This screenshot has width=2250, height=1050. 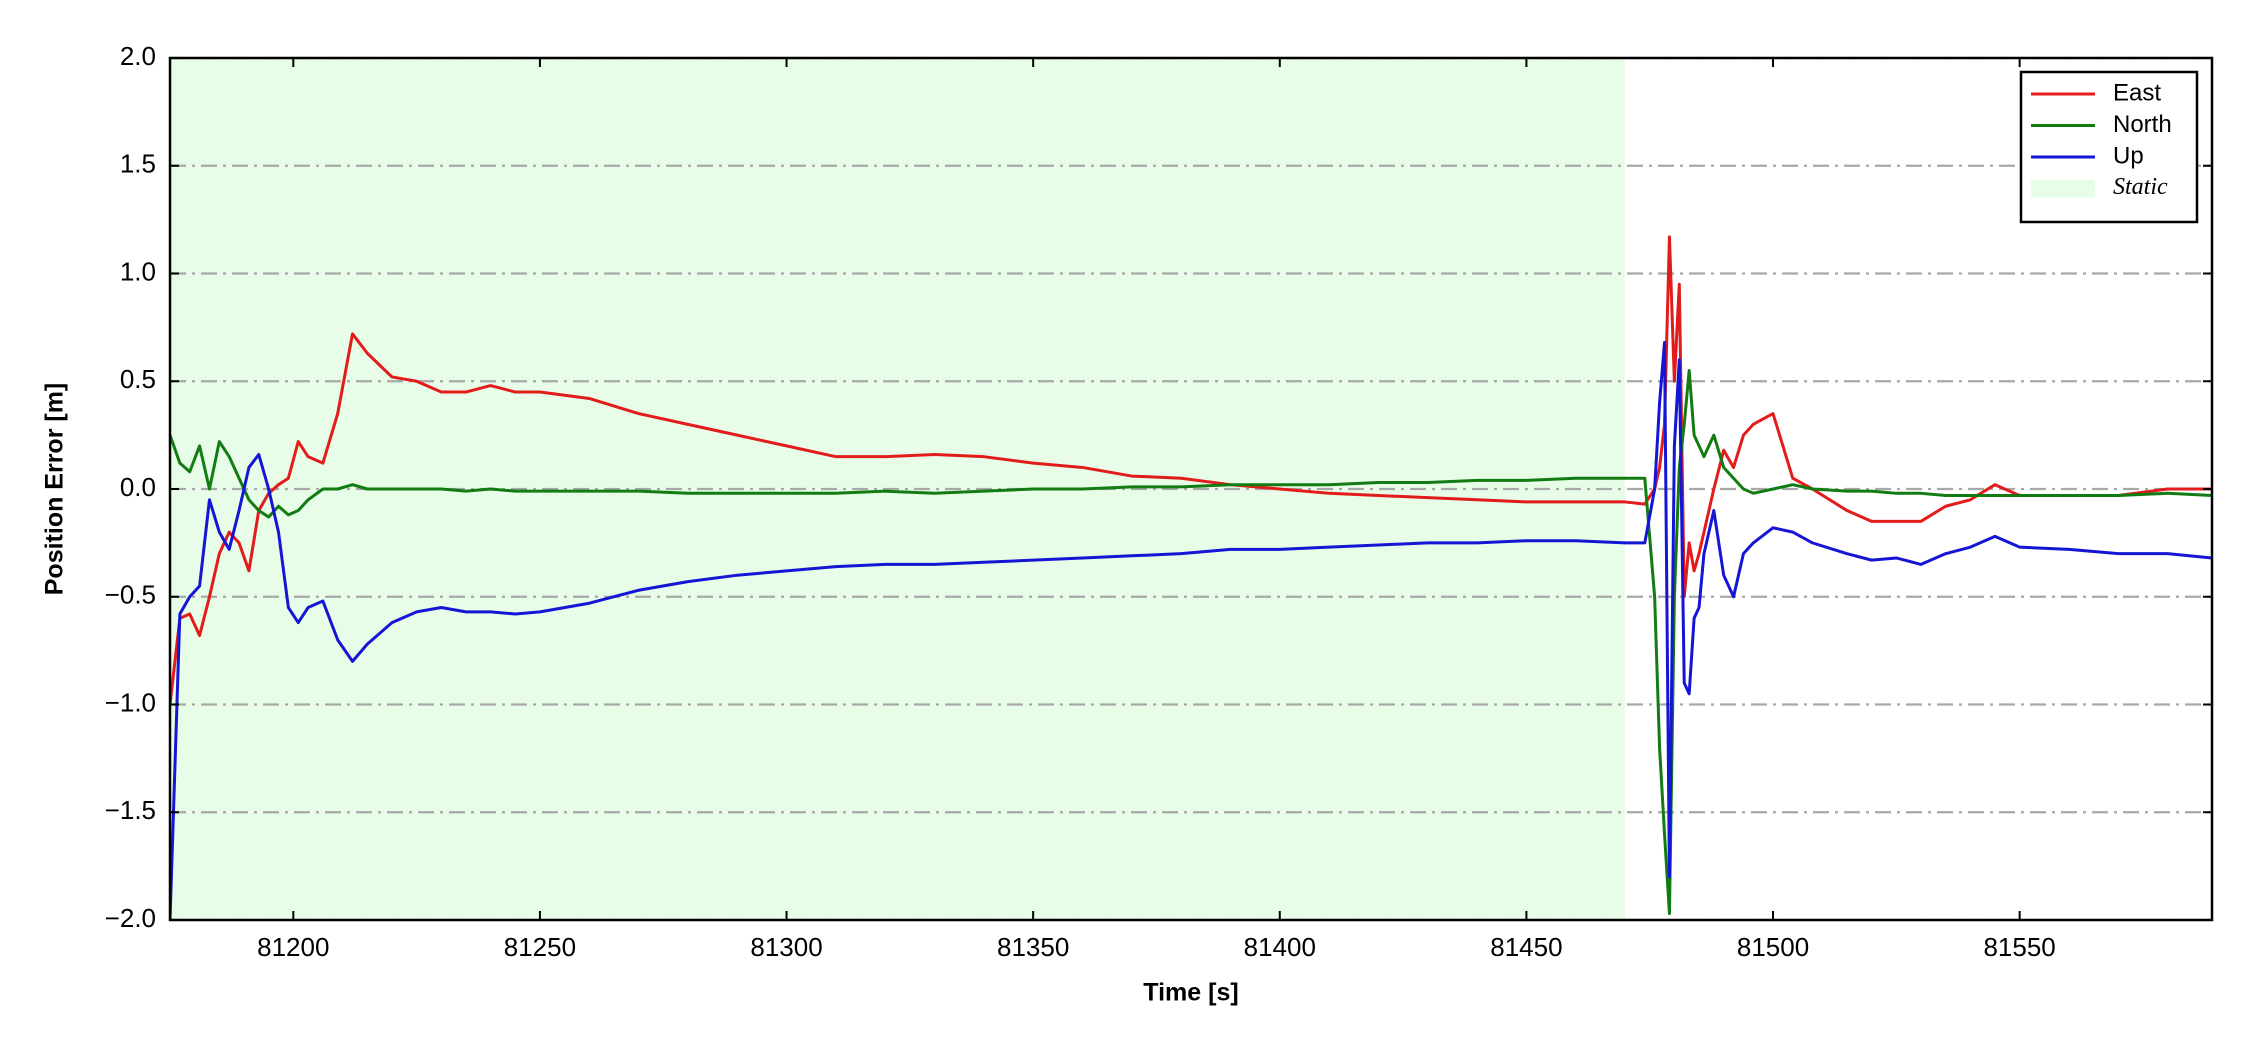 What do you see at coordinates (138, 379) in the screenshot?
I see `y-tick-label: 0.5` at bounding box center [138, 379].